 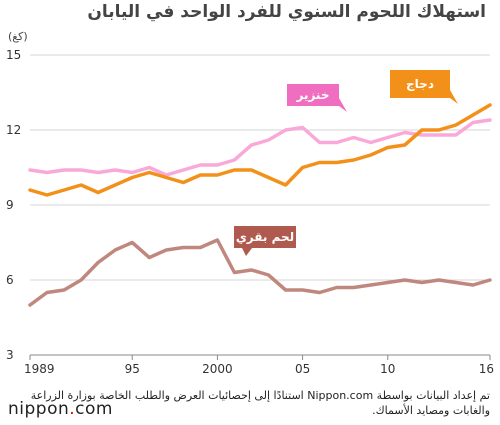 What do you see at coordinates (132, 369) in the screenshot?
I see `x-tick-label-95: 95` at bounding box center [132, 369].